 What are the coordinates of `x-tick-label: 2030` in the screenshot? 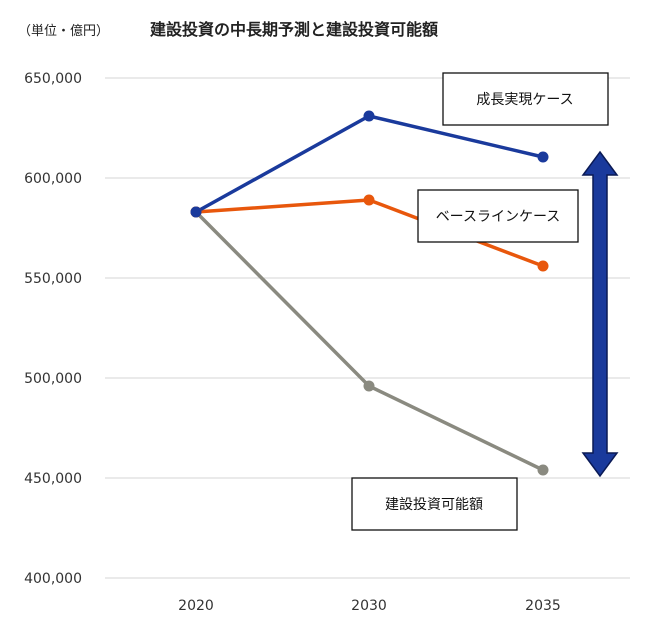 It's located at (369, 606).